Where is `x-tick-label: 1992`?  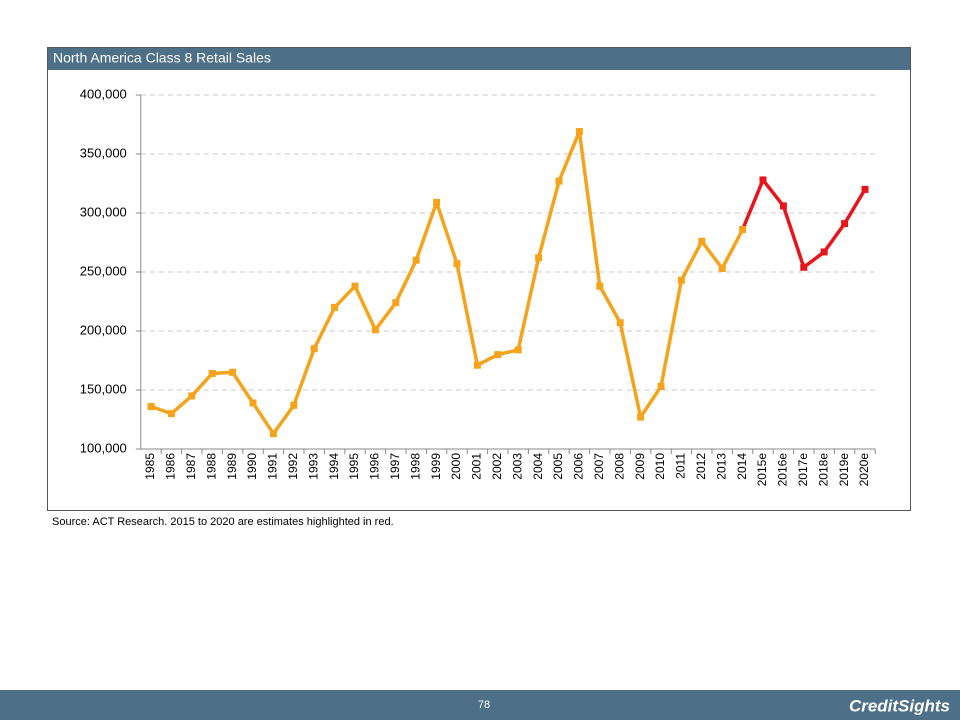 x-tick-label: 1992 is located at coordinates (293, 466).